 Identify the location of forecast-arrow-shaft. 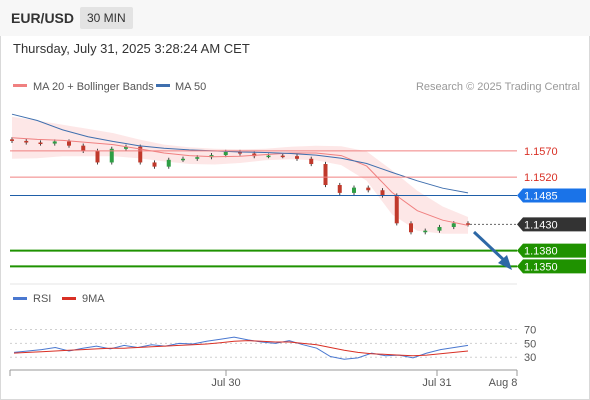
(490, 247).